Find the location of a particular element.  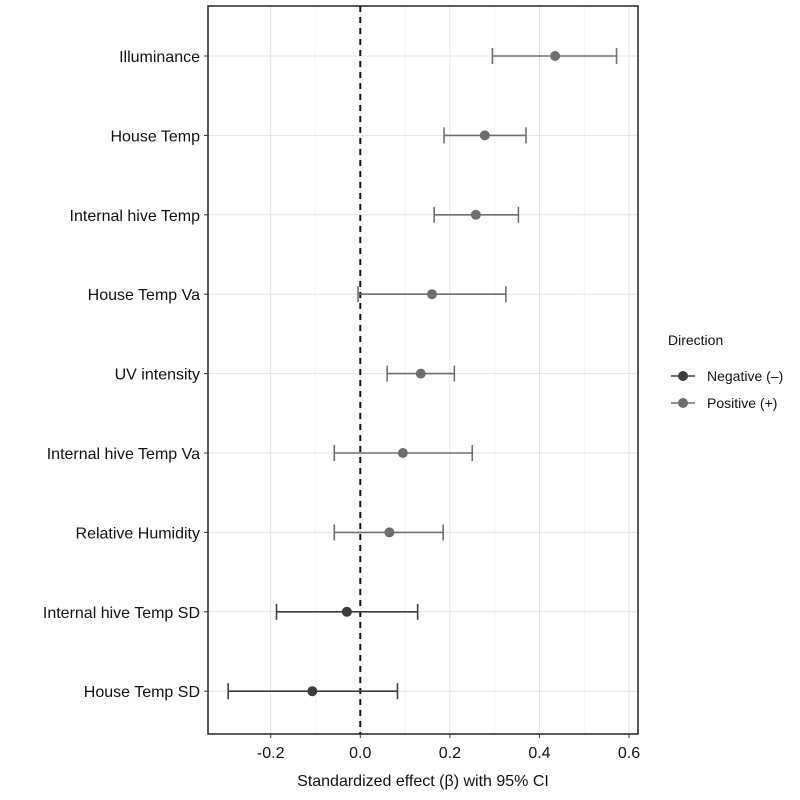

legend-item: Negative (–) is located at coordinates (727, 376).